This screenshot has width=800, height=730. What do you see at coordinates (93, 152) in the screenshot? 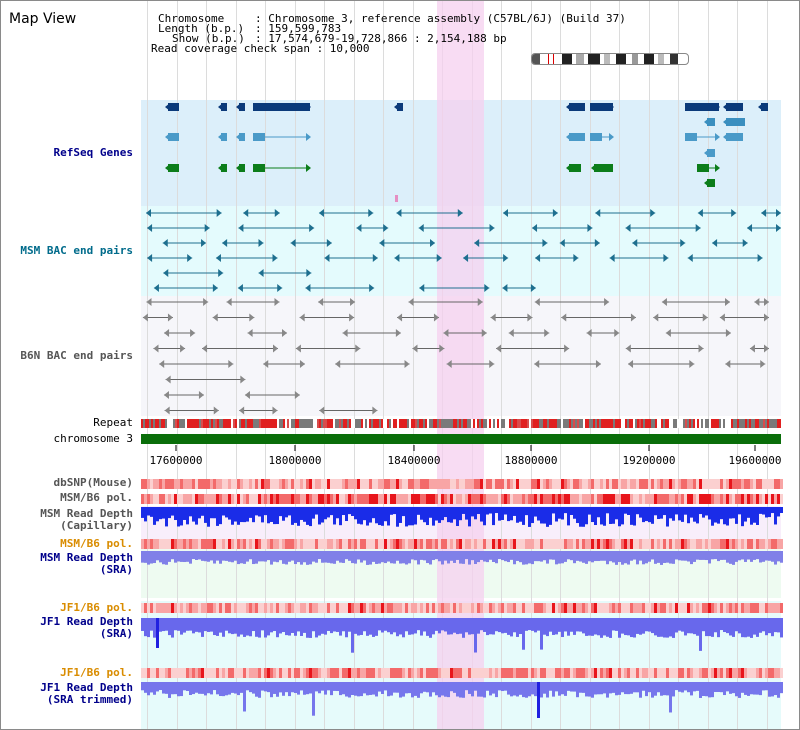
I see `track-label-refseq: RefSeq Genes` at bounding box center [93, 152].